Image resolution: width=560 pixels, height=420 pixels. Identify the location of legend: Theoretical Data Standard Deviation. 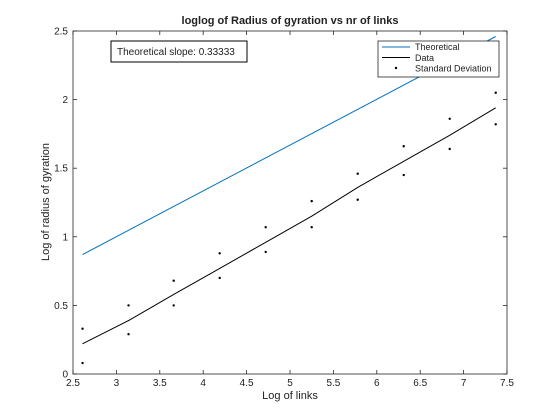
(438, 59).